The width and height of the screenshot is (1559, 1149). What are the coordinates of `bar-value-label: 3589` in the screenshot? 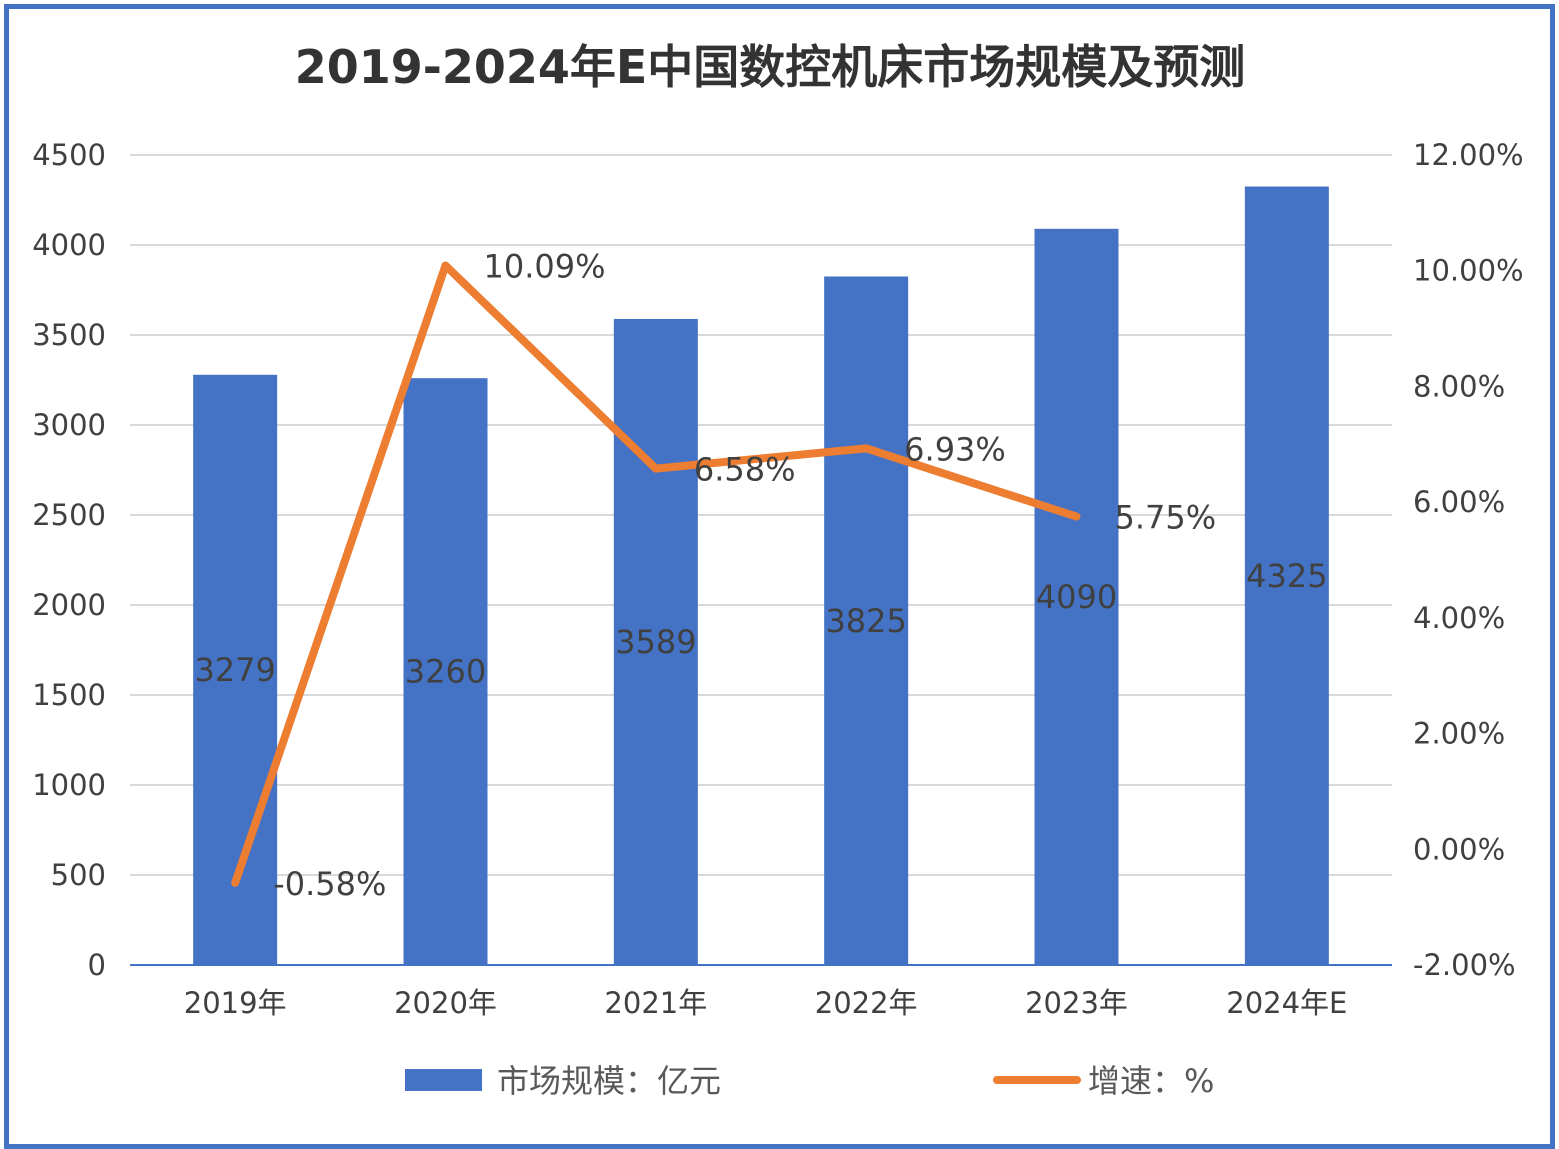 It's located at (655, 642).